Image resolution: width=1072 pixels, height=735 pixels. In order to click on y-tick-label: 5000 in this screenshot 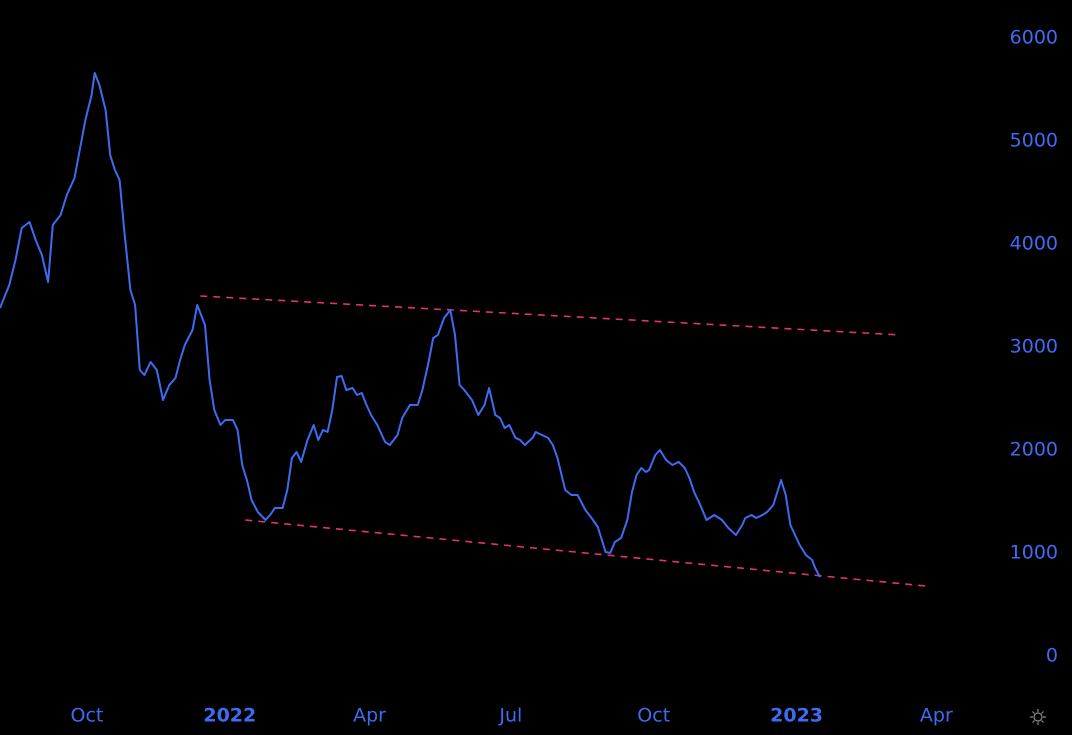, I will do `click(1034, 141)`.